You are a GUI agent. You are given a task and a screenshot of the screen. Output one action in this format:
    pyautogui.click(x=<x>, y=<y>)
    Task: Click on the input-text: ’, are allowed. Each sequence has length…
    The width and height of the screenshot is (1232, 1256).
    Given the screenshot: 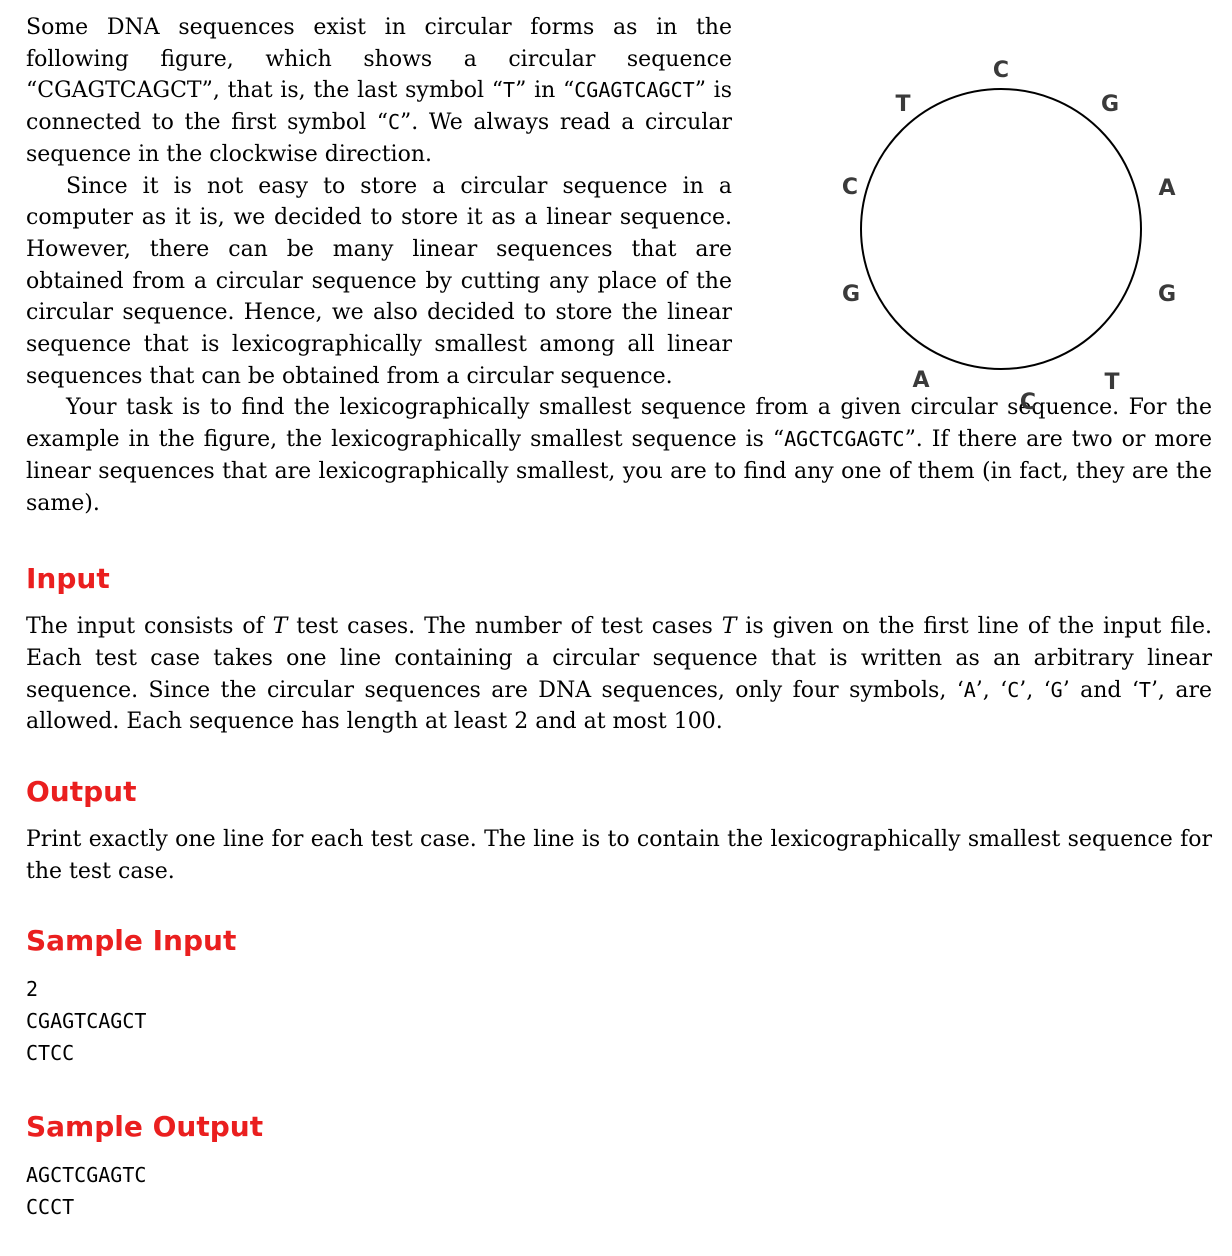 What is the action you would take?
    pyautogui.click(x=619, y=706)
    